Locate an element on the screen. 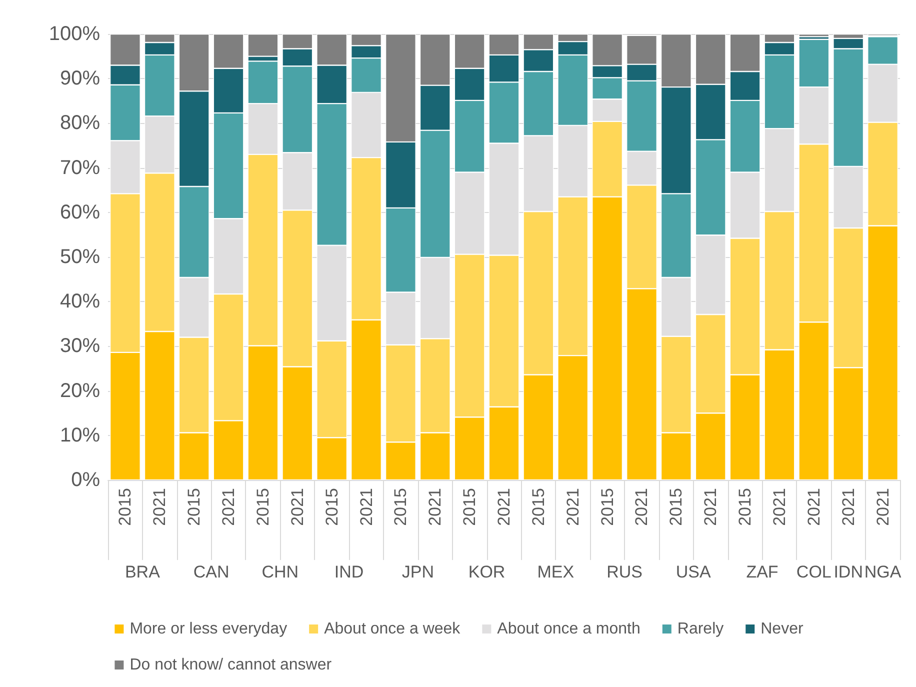 The height and width of the screenshot is (687, 916). y-tick-label: 60% is located at coordinates (80, 212).